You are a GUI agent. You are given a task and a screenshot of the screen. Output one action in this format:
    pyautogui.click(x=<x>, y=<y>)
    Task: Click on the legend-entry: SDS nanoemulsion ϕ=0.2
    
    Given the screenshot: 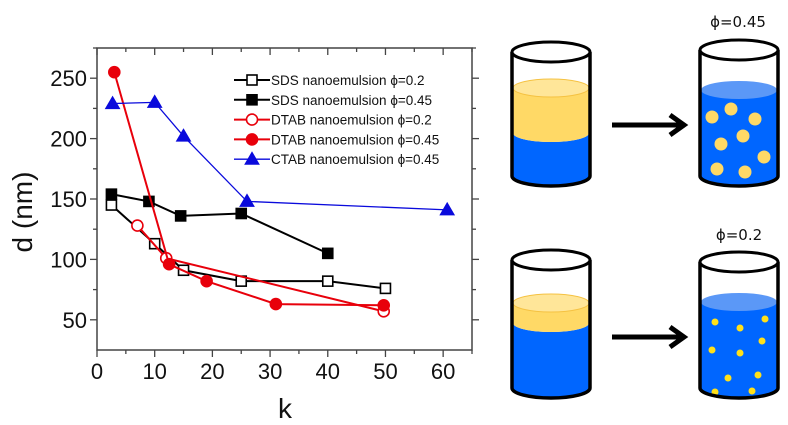 What is the action you would take?
    pyautogui.click(x=329, y=80)
    